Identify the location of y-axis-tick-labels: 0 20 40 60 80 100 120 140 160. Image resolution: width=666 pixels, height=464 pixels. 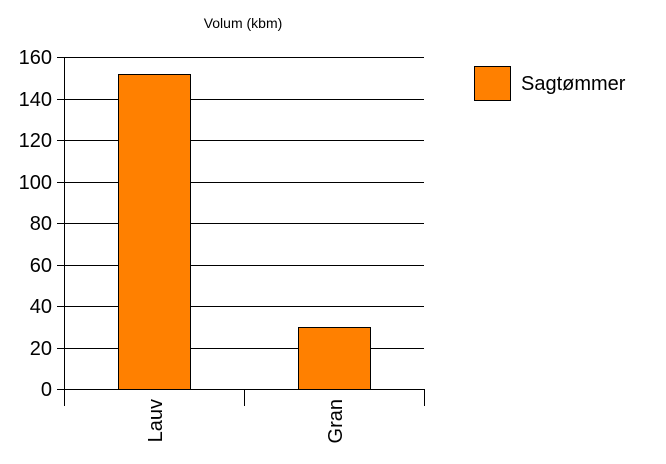
(35, 224).